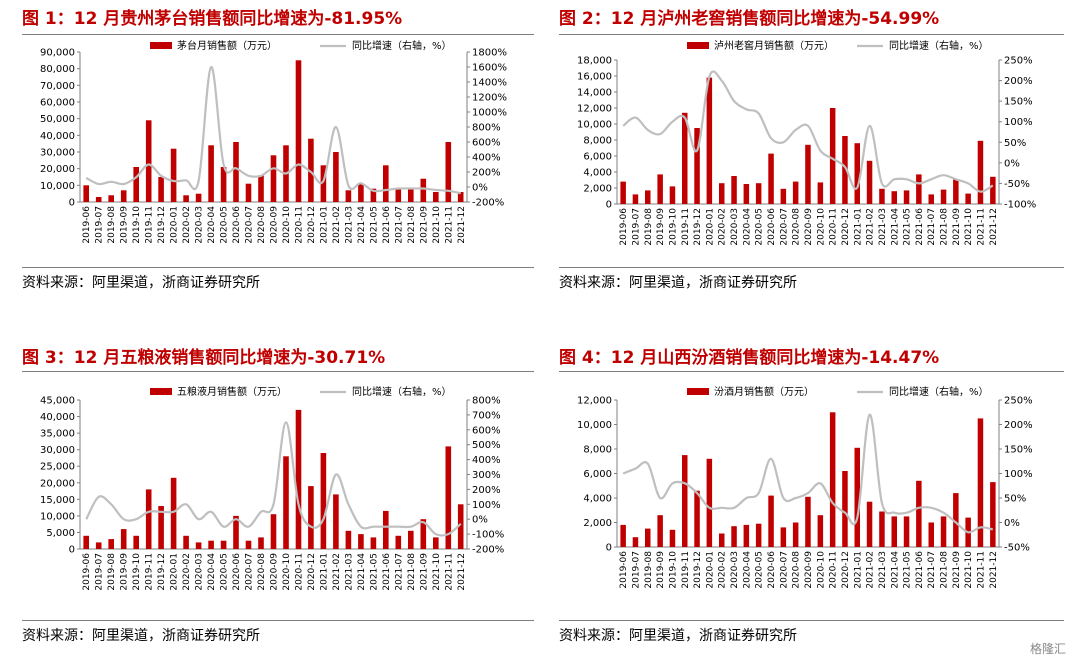 This screenshot has height=665, width=1080. I want to click on left-tick-label: 35,000, so click(57, 434).